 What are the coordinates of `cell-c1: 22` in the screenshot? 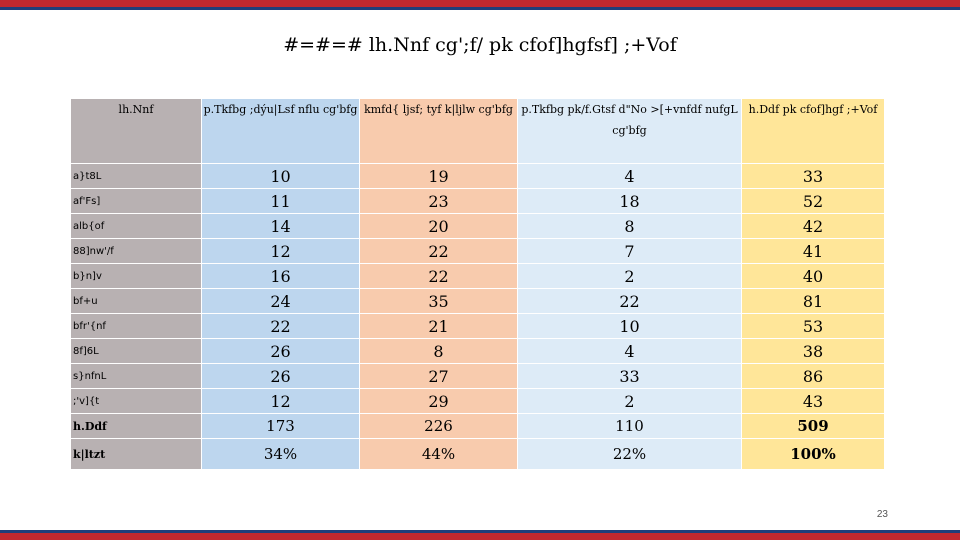 It's located at (280, 326).